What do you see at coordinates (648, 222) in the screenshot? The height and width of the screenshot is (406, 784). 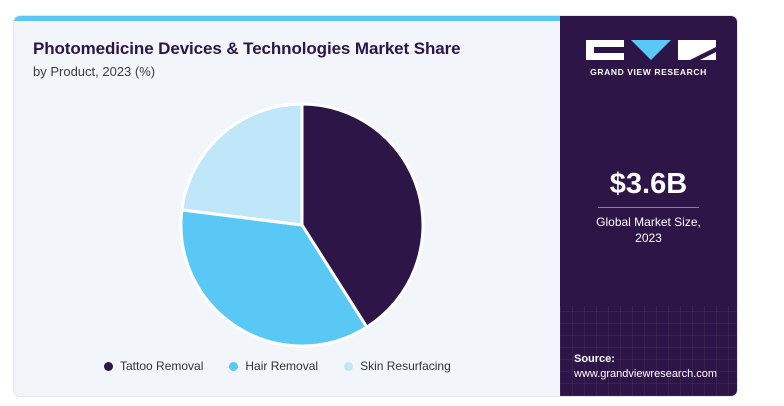 I see `market-size-caption-line1: Global Market Size,` at bounding box center [648, 222].